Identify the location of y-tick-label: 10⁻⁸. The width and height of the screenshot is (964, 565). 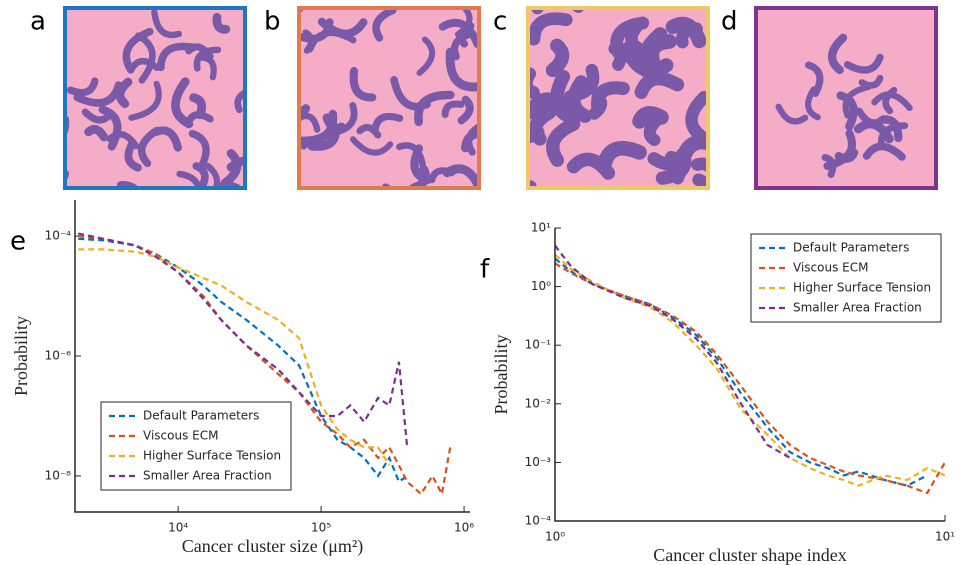
(58, 475).